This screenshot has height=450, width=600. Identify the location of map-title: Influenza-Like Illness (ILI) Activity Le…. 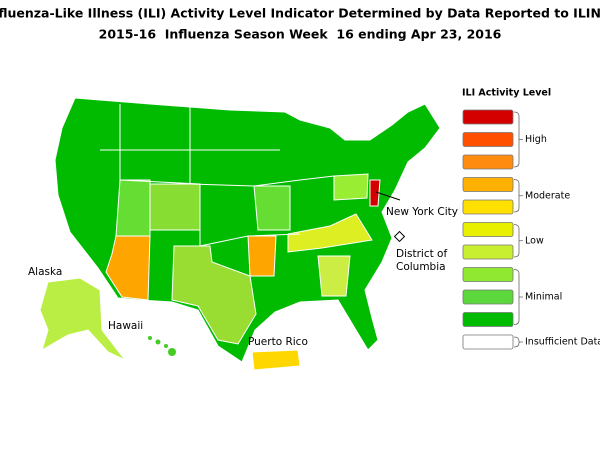
(300, 13).